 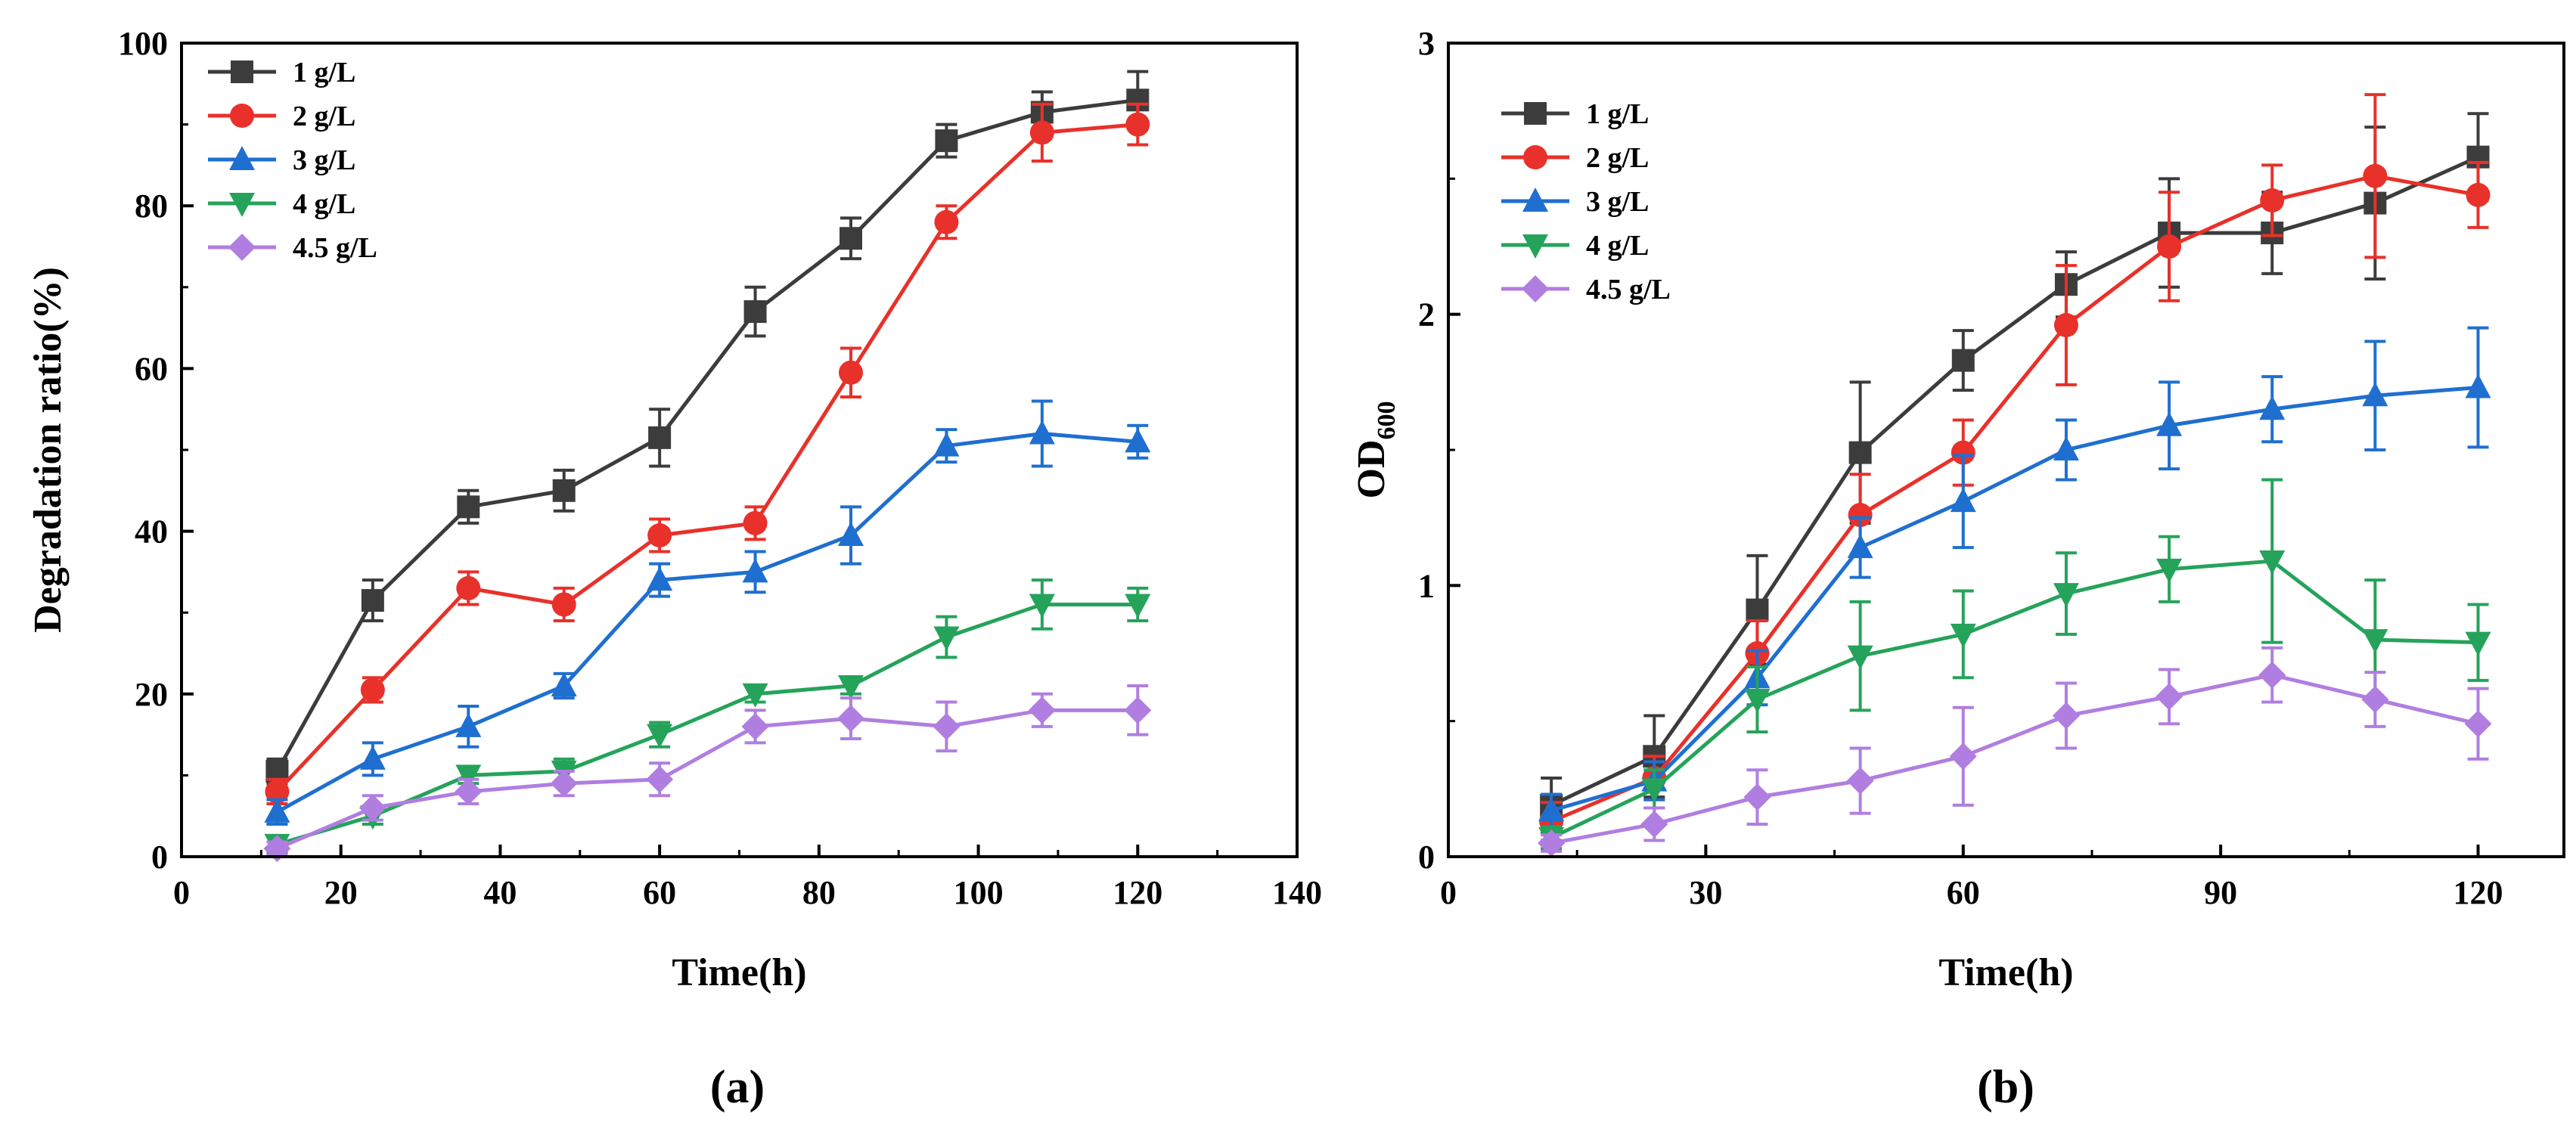 I want to click on y-axis-title: Degradation ratio(%), so click(x=48, y=450).